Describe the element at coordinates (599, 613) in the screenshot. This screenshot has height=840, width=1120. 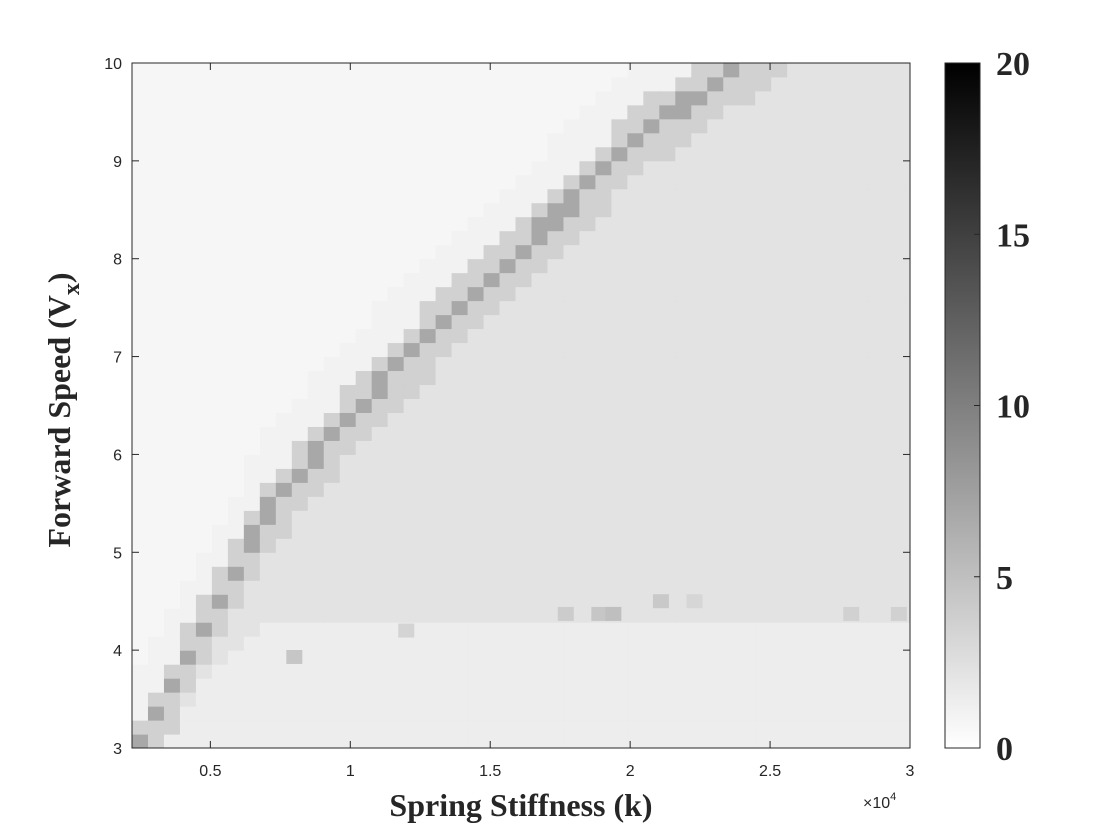
I see `heatmap-hot-spot` at that location.